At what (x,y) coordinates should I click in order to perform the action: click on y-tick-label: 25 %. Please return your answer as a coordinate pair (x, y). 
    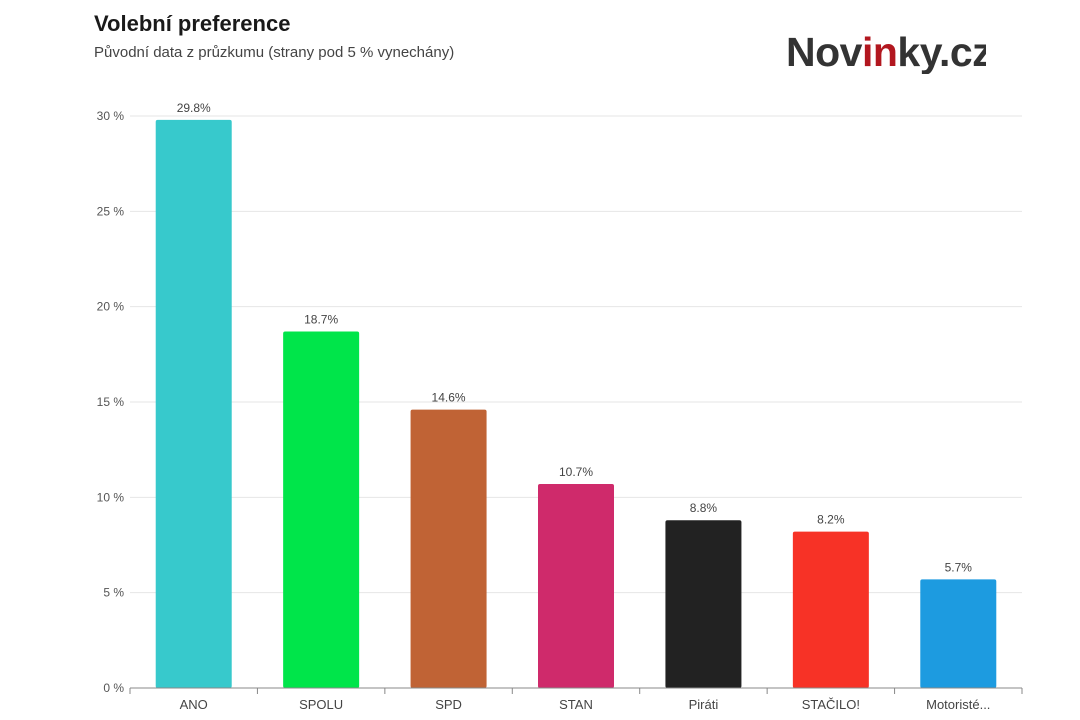
    Looking at the image, I should click on (111, 211).